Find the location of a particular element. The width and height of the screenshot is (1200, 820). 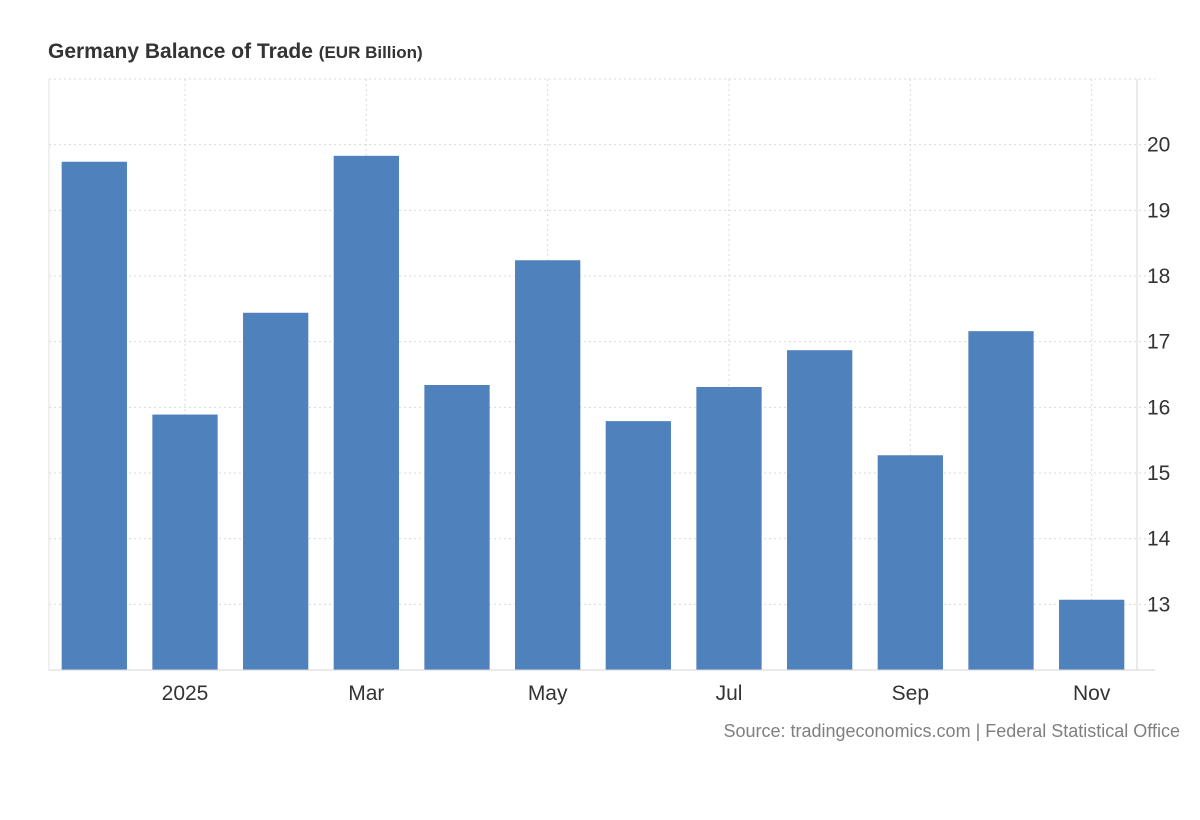

y-tick-label: 20 is located at coordinates (1158, 145).